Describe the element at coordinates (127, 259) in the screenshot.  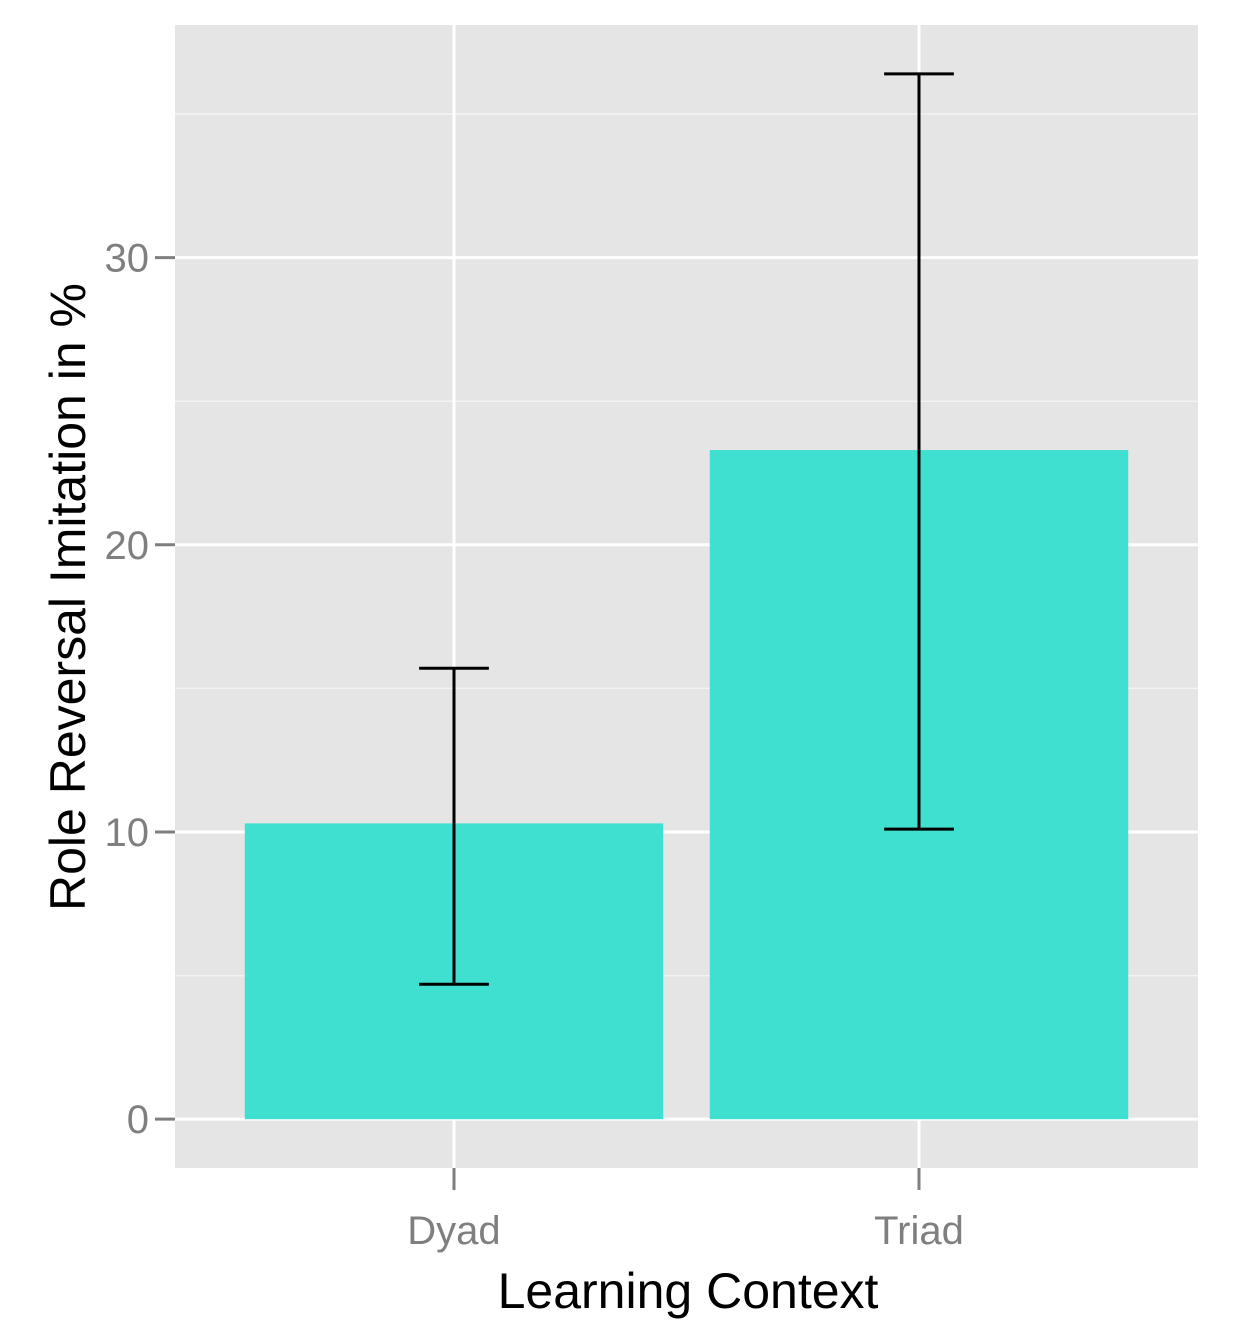
I see `y-tick-label-30: 30` at that location.